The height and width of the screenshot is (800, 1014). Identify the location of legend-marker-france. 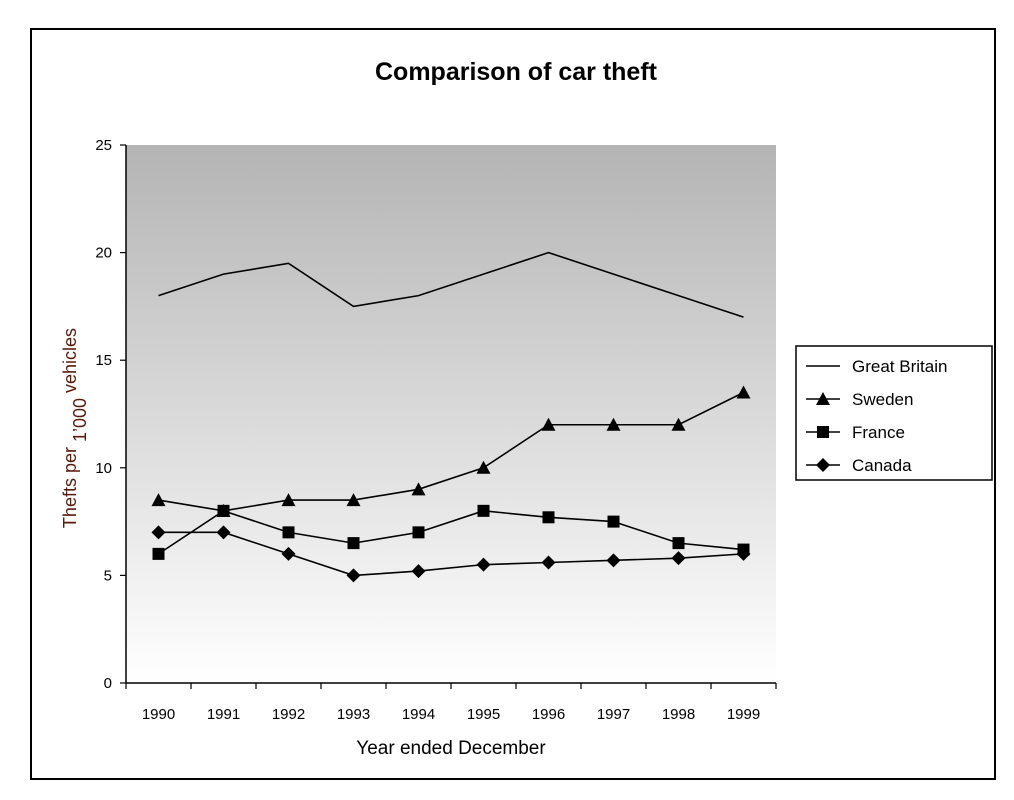
(823, 432).